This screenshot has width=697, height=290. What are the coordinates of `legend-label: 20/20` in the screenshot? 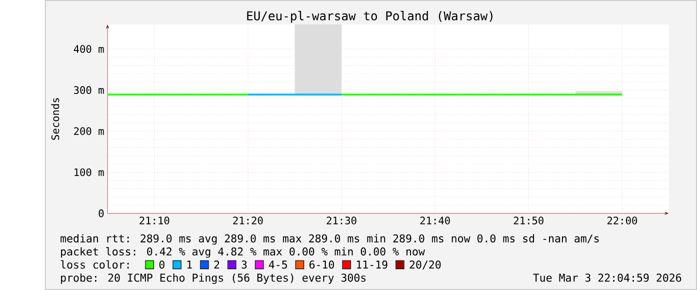 It's located at (425, 265).